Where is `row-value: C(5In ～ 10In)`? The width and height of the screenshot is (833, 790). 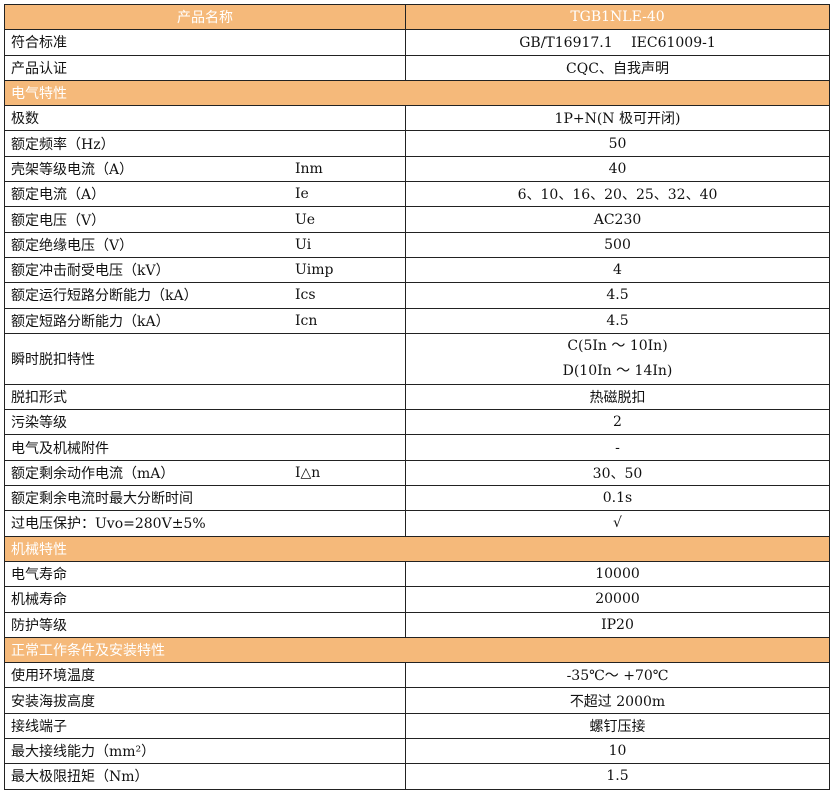
row-value: C(5In ～ 10In) is located at coordinates (617, 345).